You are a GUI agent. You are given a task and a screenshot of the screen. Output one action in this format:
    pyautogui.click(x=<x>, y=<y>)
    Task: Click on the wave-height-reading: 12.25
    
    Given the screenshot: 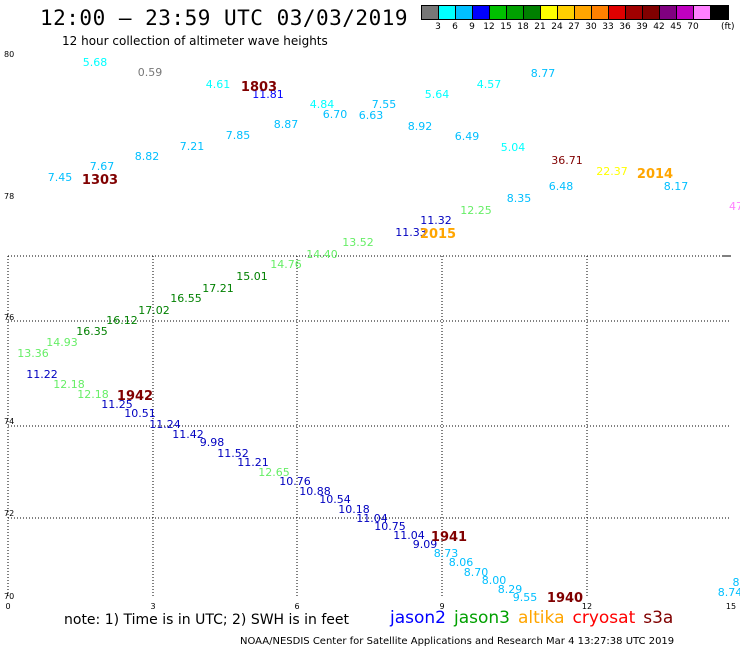 What is the action you would take?
    pyautogui.click(x=476, y=210)
    